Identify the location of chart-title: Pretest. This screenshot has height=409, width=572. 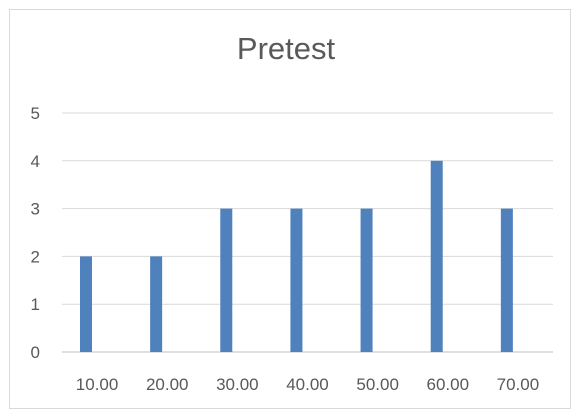
(286, 48).